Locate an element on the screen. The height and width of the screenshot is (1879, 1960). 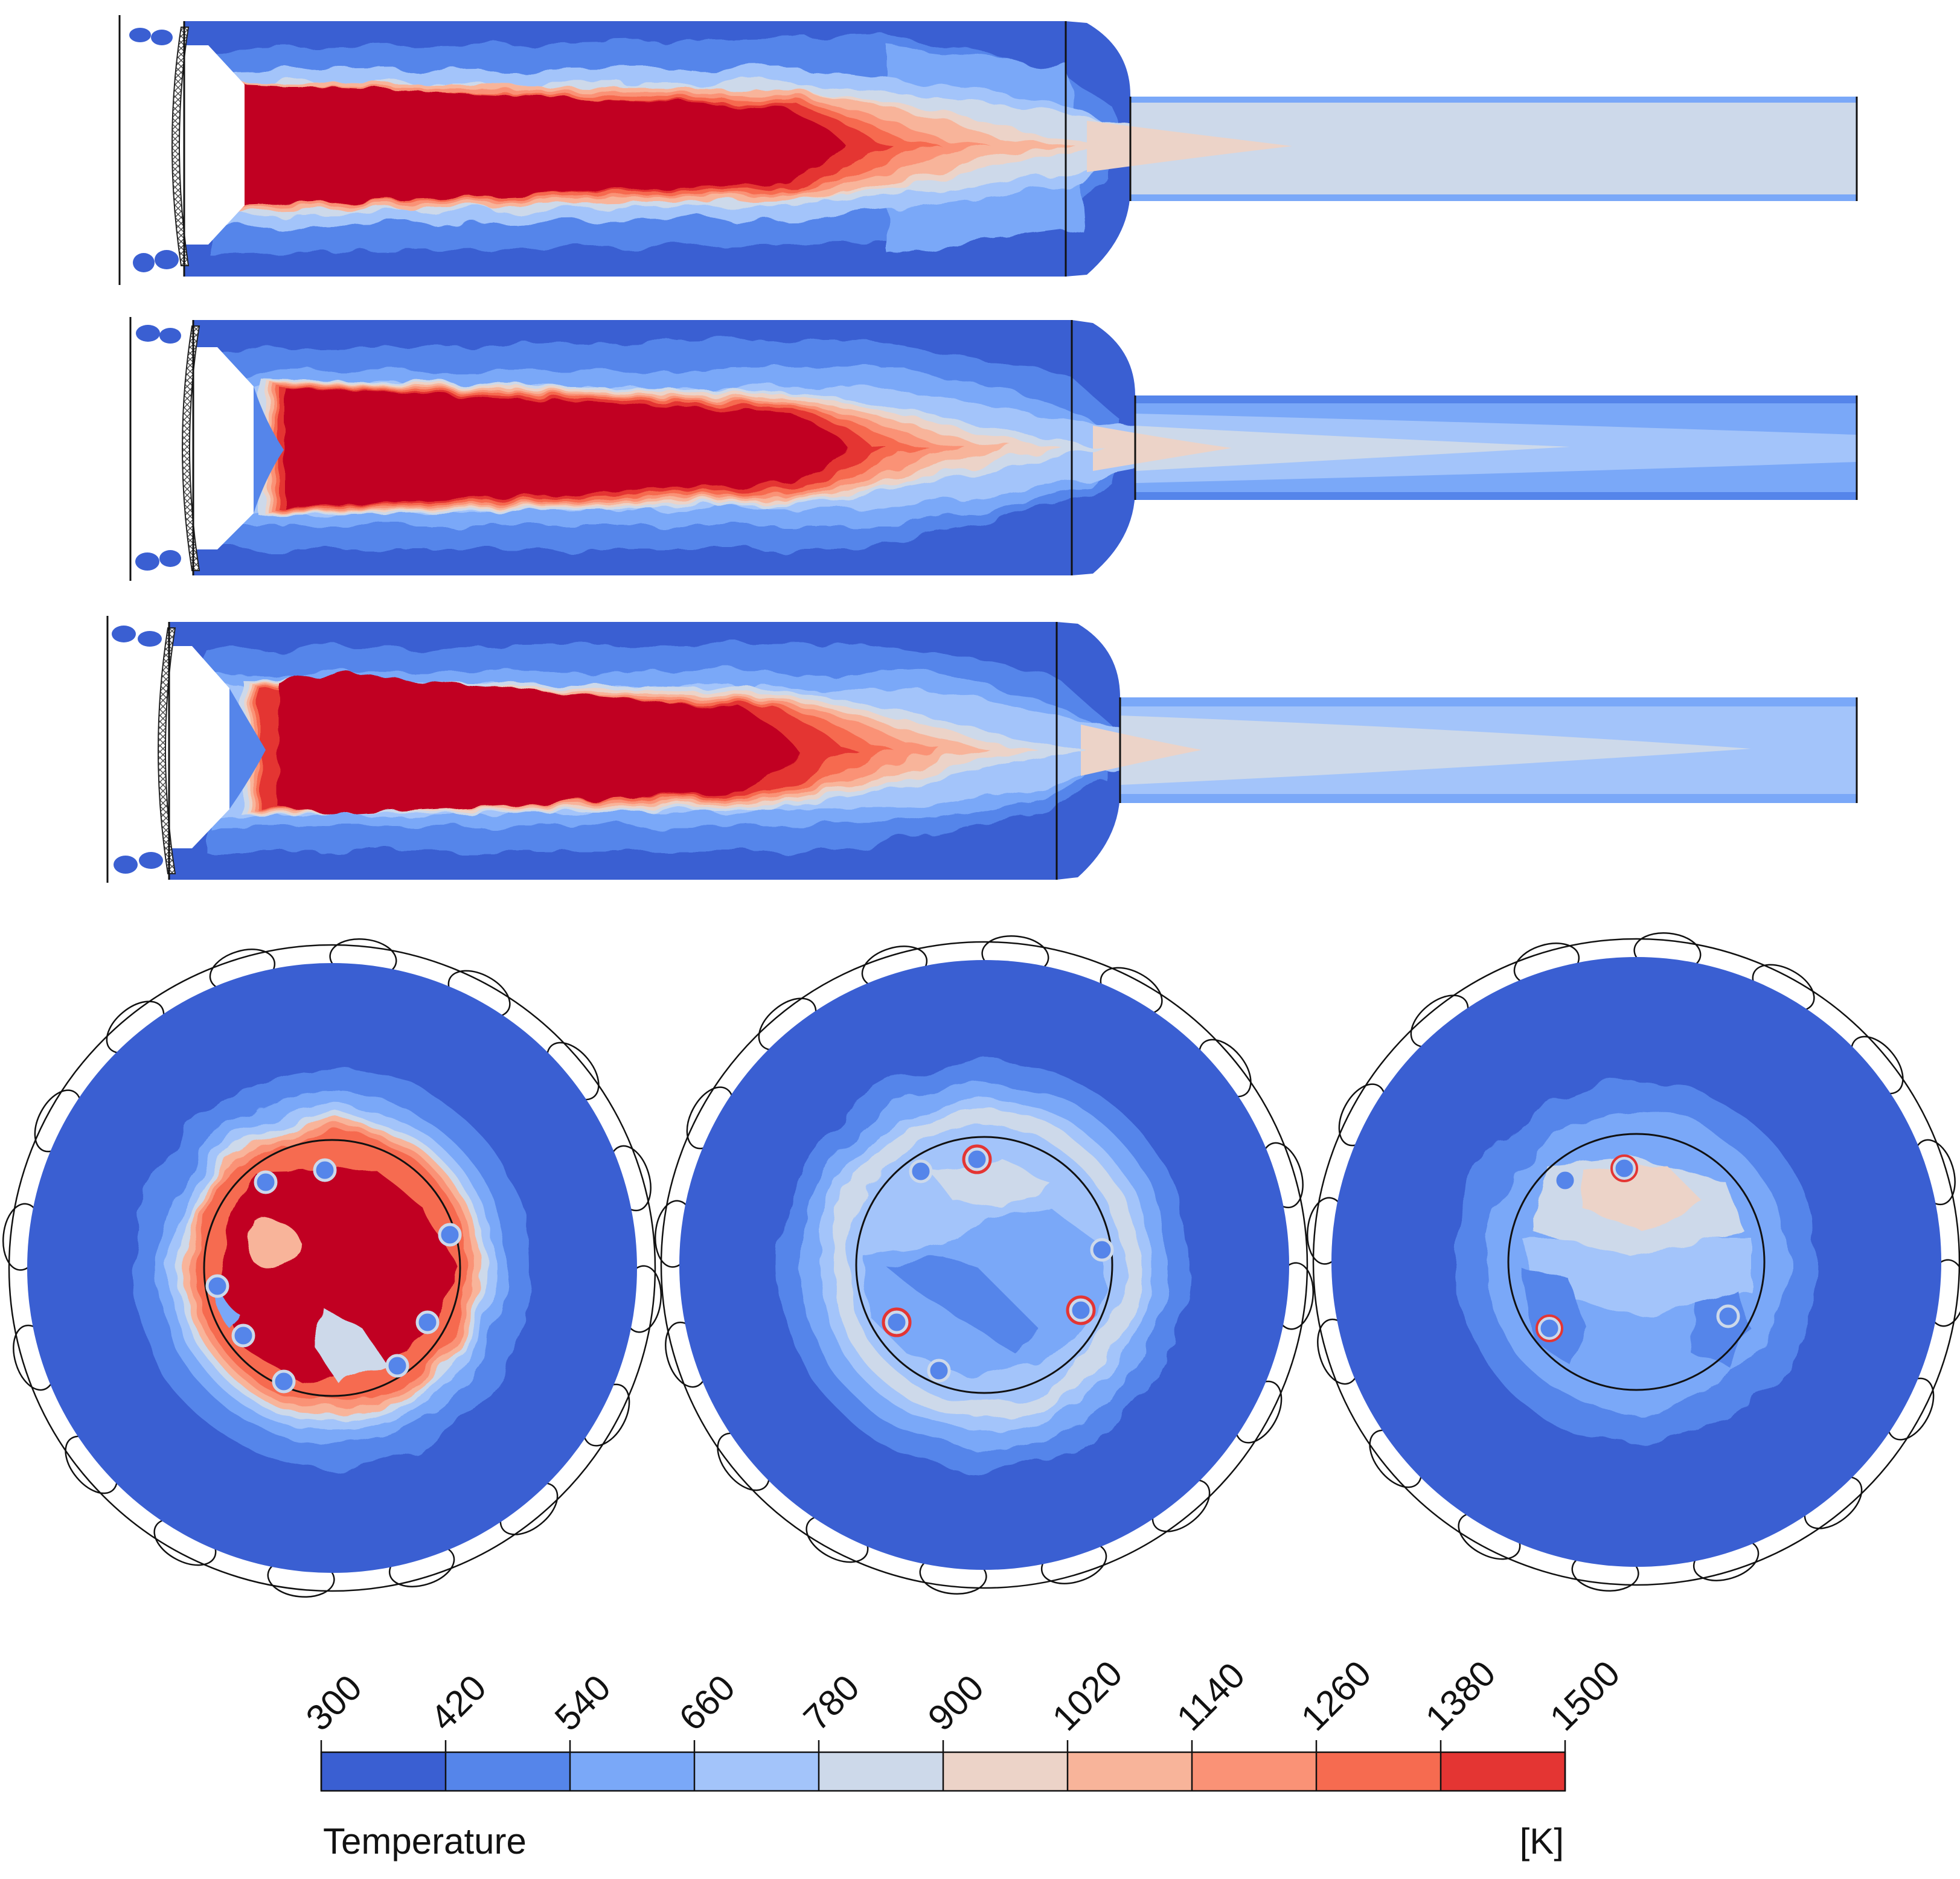
colorbar-unit: [K] is located at coordinates (1542, 1841).